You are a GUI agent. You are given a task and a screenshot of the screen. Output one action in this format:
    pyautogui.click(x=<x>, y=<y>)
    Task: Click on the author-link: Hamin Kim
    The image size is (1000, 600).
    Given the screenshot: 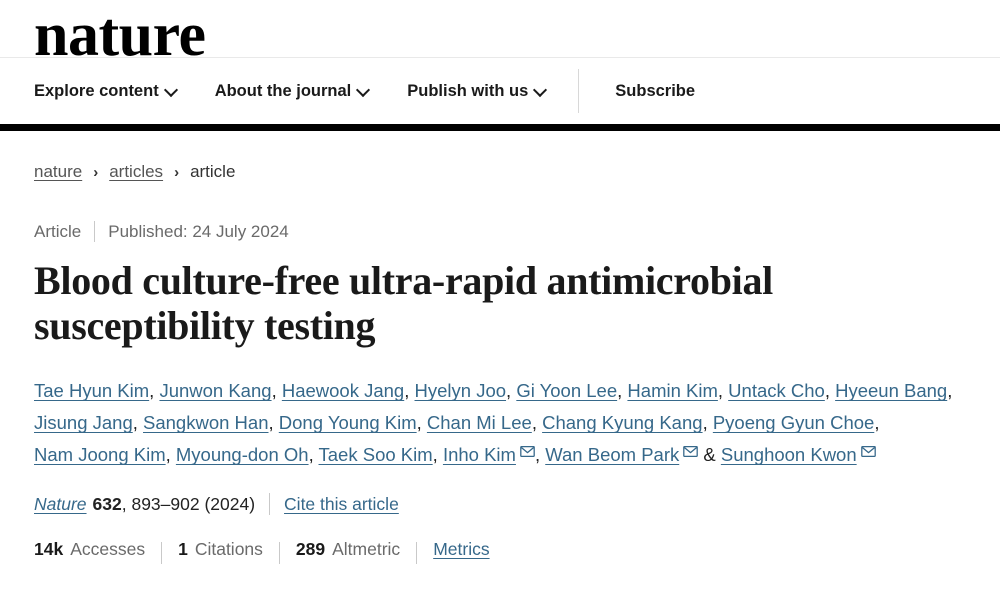 What is the action you would take?
    pyautogui.click(x=672, y=391)
    